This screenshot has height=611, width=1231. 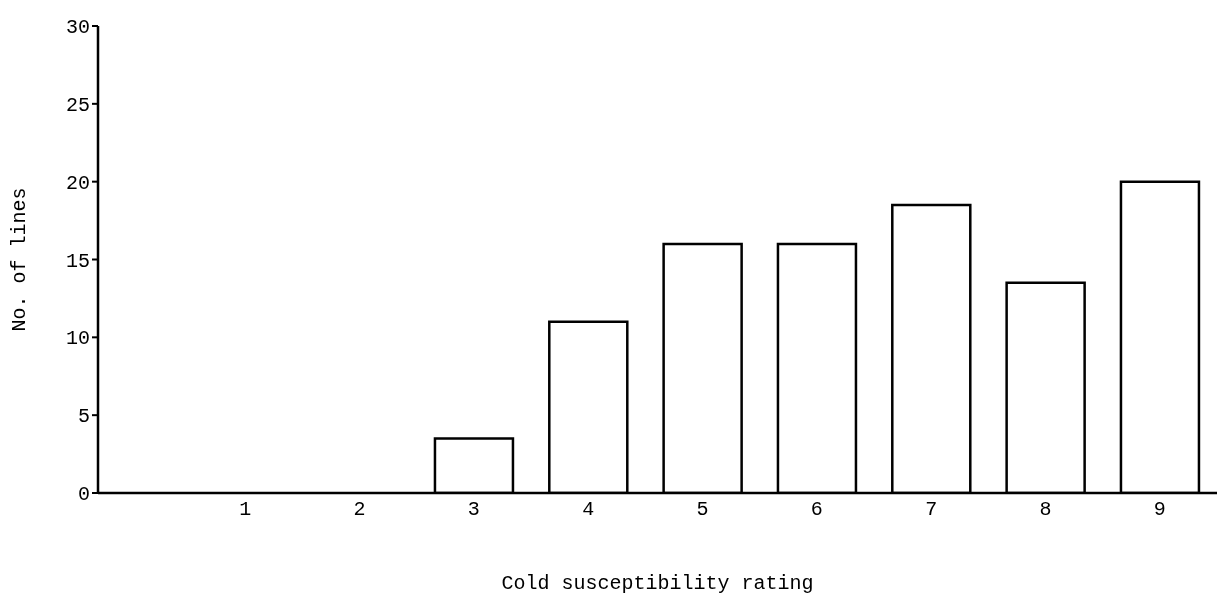 I want to click on y-tick-label: 30, so click(x=77, y=28).